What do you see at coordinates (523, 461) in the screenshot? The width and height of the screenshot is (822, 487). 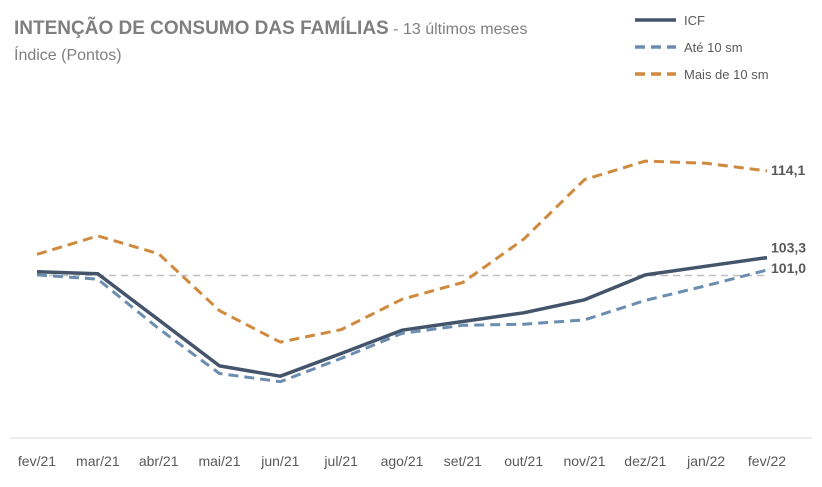 I see `x-tick-label: out/21` at bounding box center [523, 461].